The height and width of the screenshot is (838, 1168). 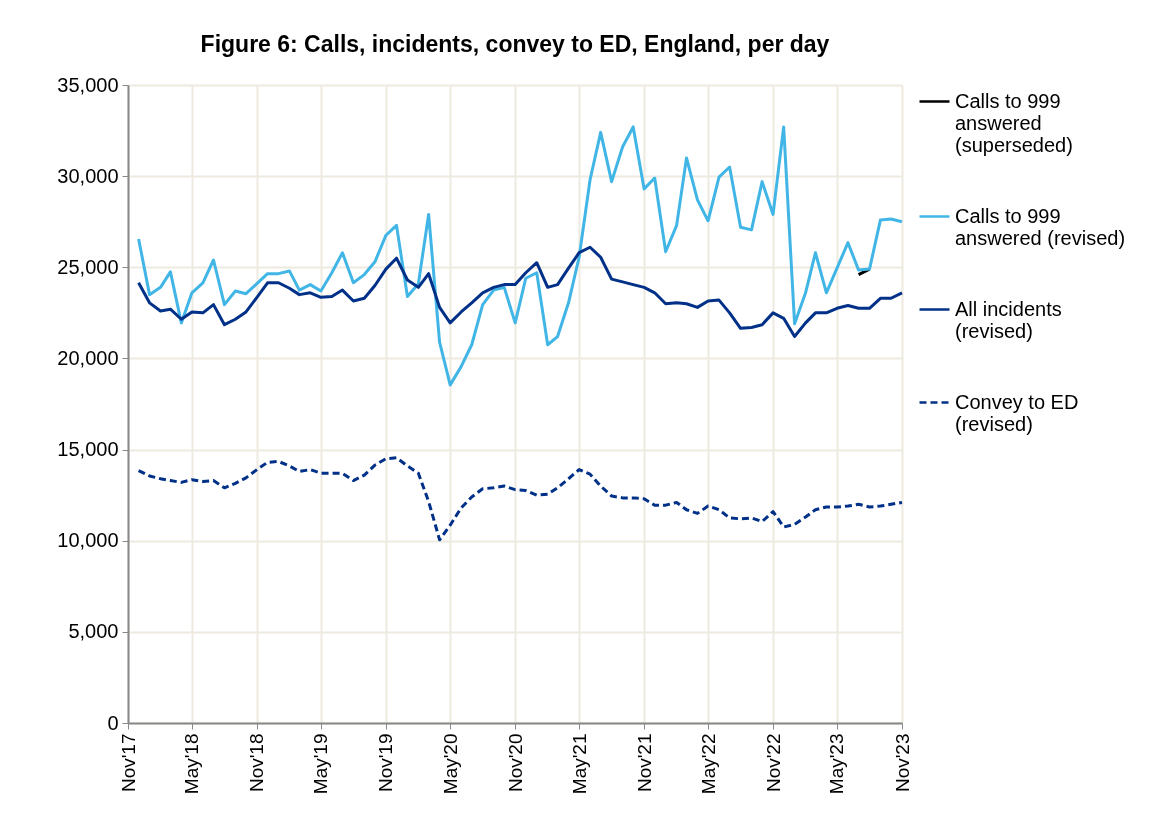 What do you see at coordinates (321, 764) in the screenshot?
I see `x-tick-label: May'19` at bounding box center [321, 764].